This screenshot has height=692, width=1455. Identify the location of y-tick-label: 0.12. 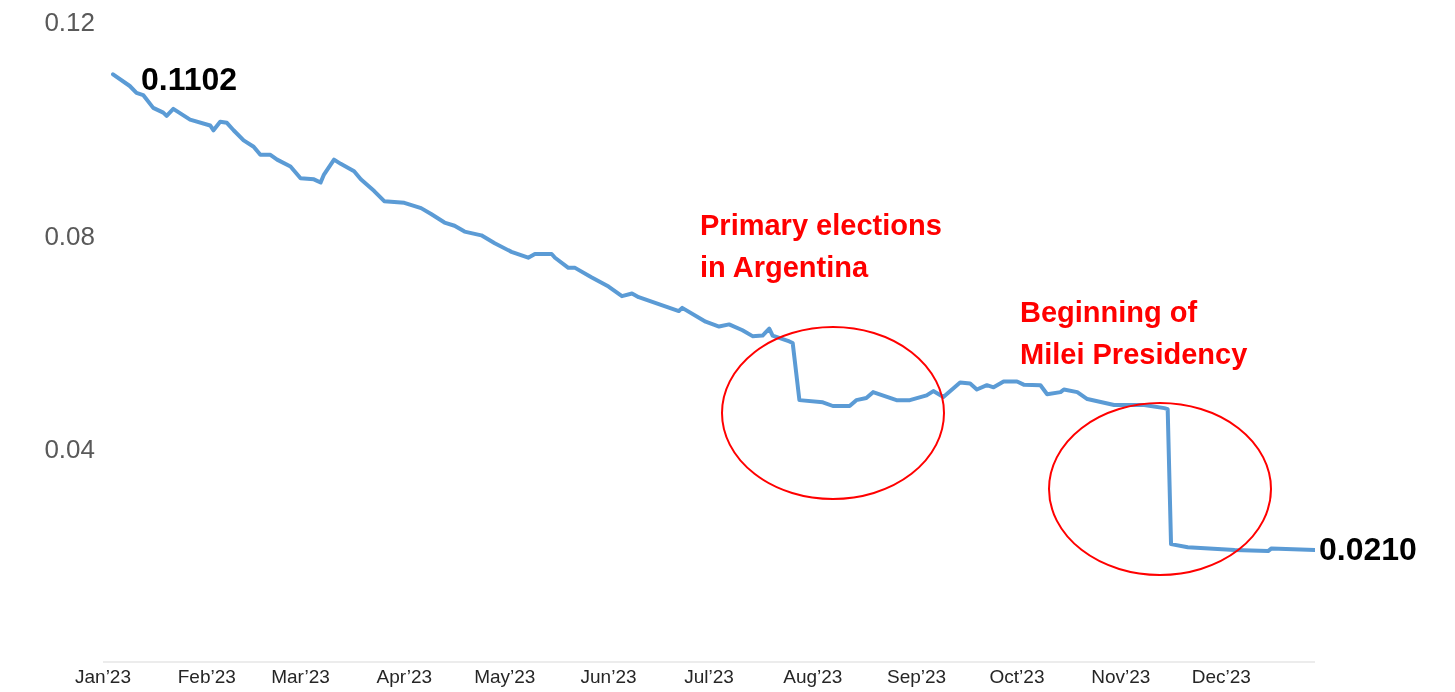
(69, 22).